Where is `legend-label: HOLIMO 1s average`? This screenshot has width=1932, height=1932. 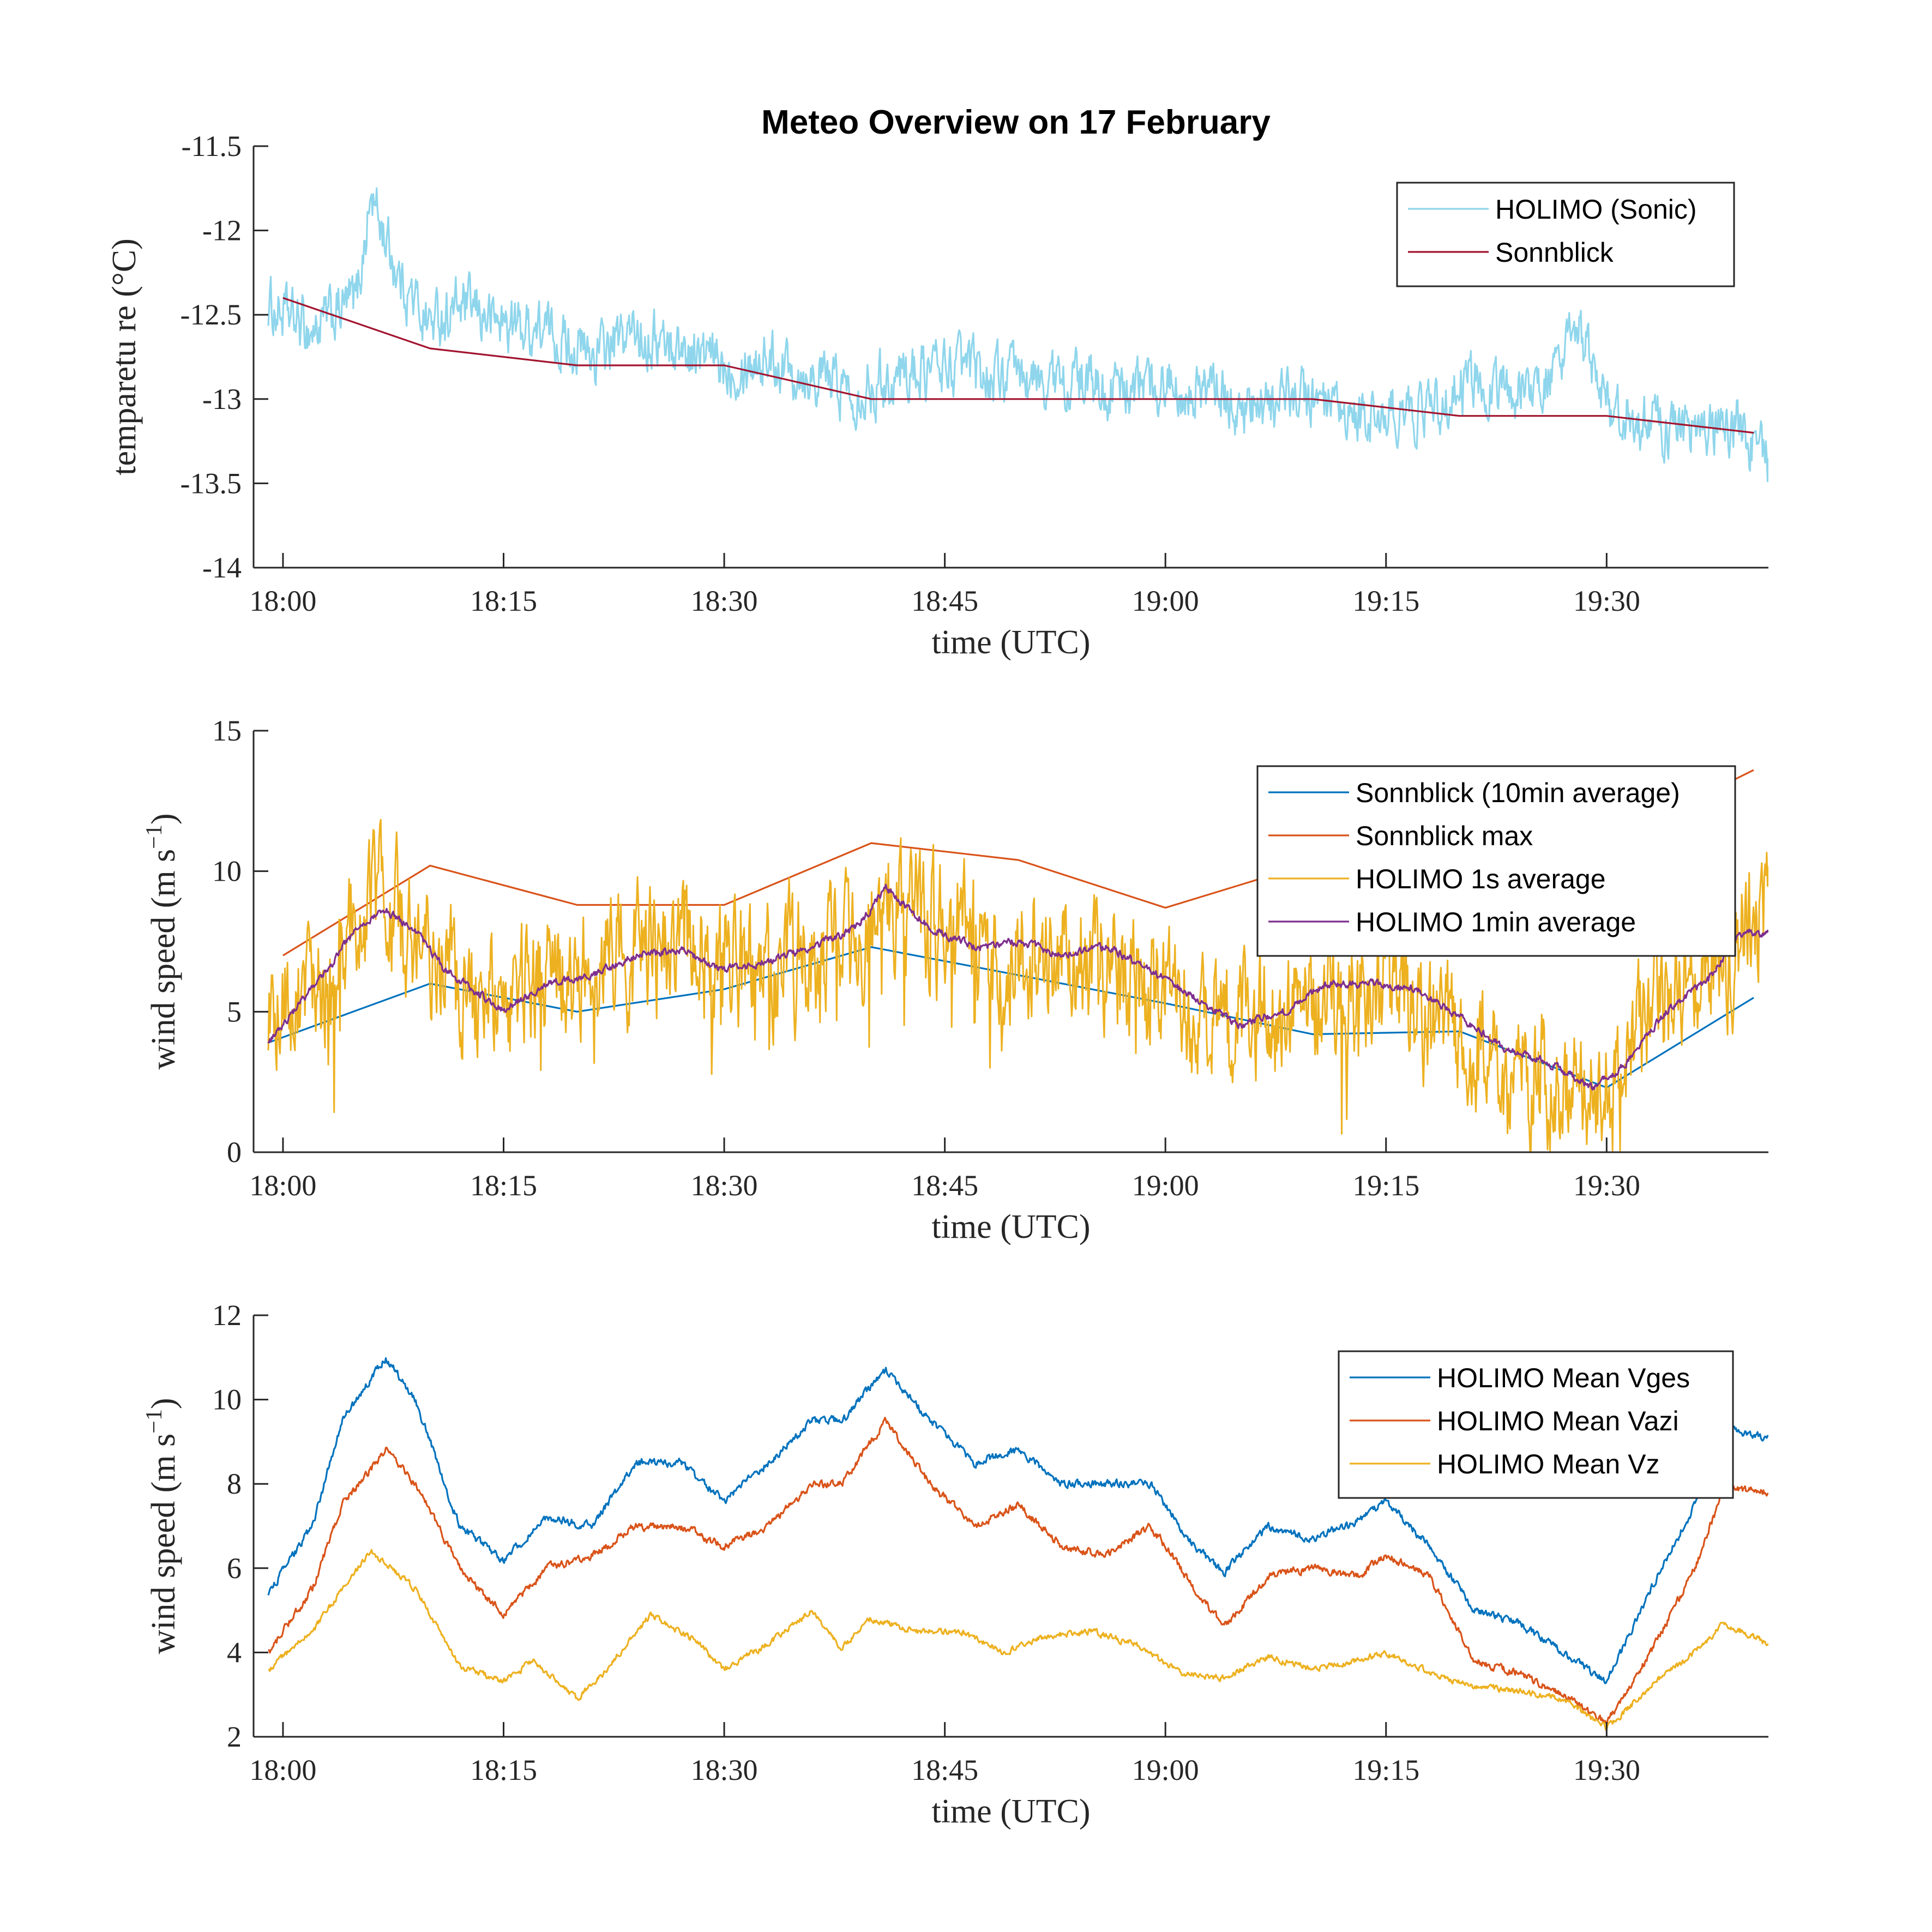
legend-label: HOLIMO 1s average is located at coordinates (1481, 879).